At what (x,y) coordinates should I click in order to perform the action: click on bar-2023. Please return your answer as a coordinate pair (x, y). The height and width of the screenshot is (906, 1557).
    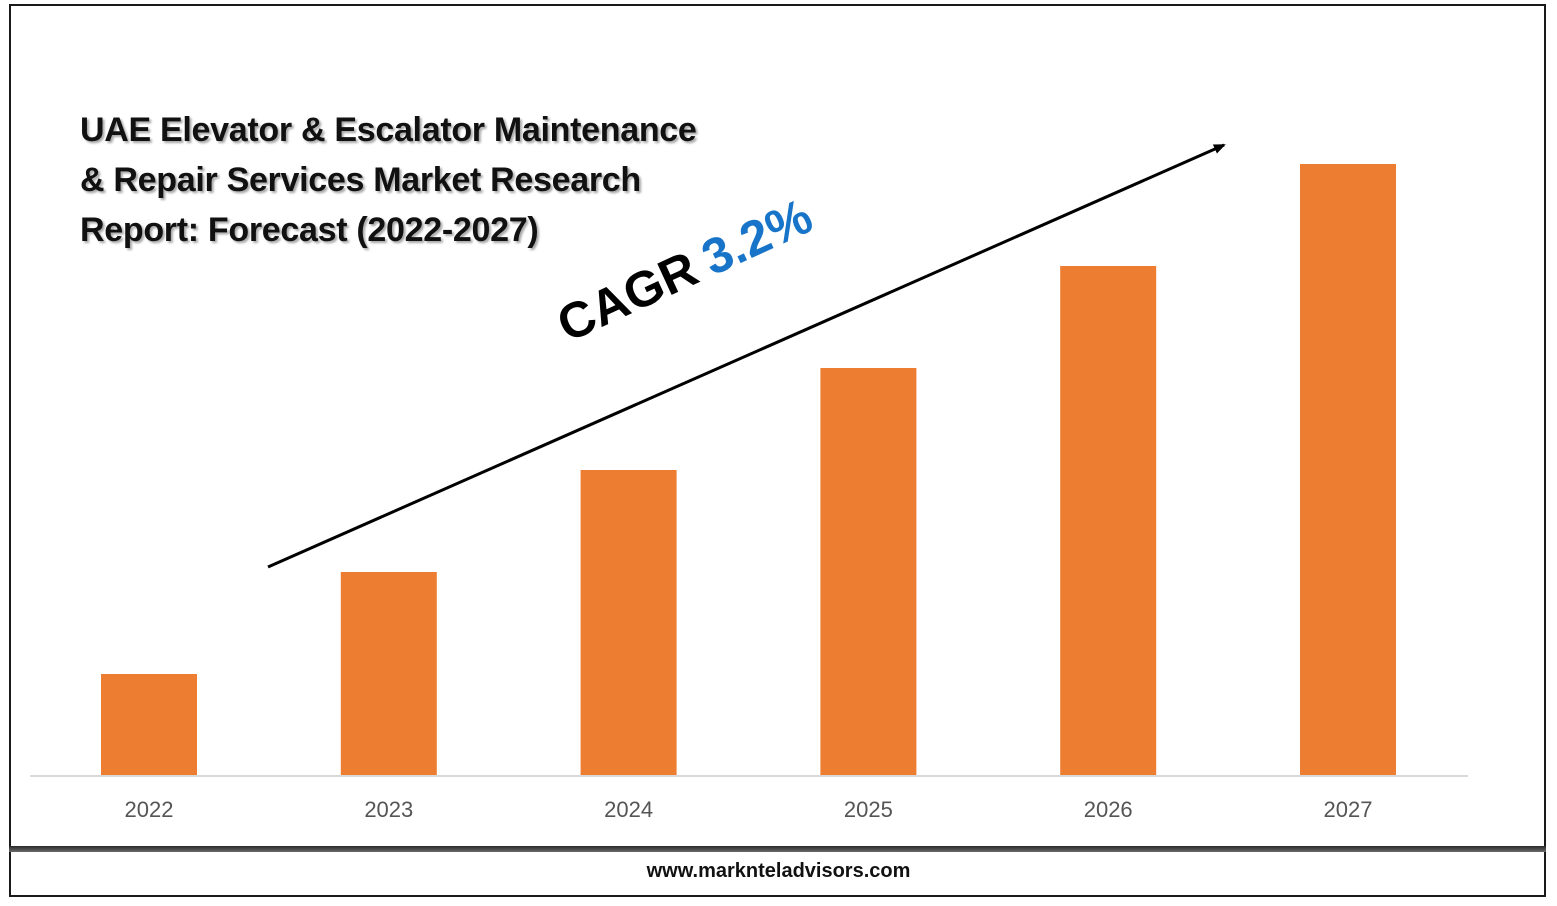
    Looking at the image, I should click on (388, 674).